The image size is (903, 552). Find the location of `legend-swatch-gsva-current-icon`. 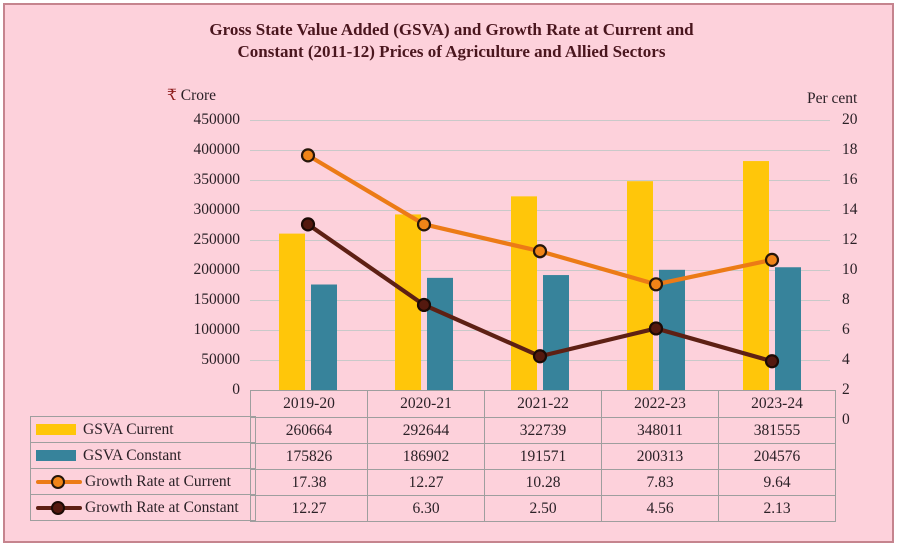

legend-swatch-gsva-current-icon is located at coordinates (56, 430).